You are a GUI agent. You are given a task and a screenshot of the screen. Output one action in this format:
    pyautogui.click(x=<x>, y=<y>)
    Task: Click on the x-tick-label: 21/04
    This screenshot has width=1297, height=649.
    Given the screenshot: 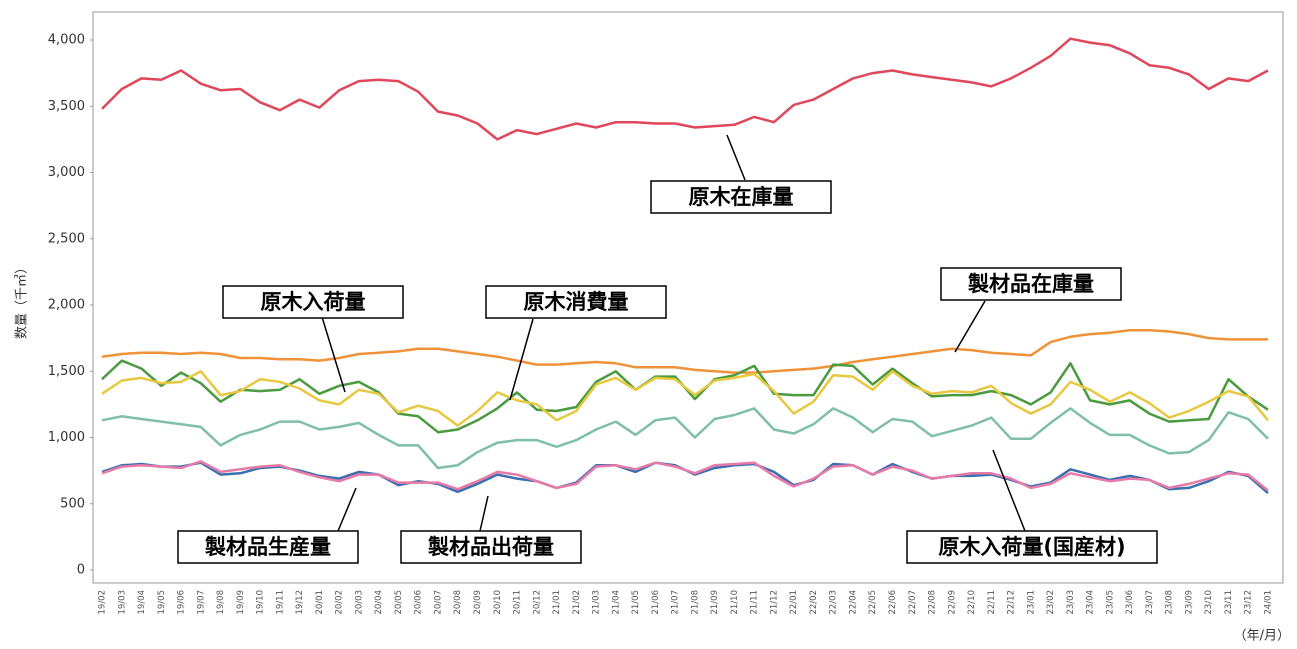 What is the action you would take?
    pyautogui.click(x=616, y=602)
    